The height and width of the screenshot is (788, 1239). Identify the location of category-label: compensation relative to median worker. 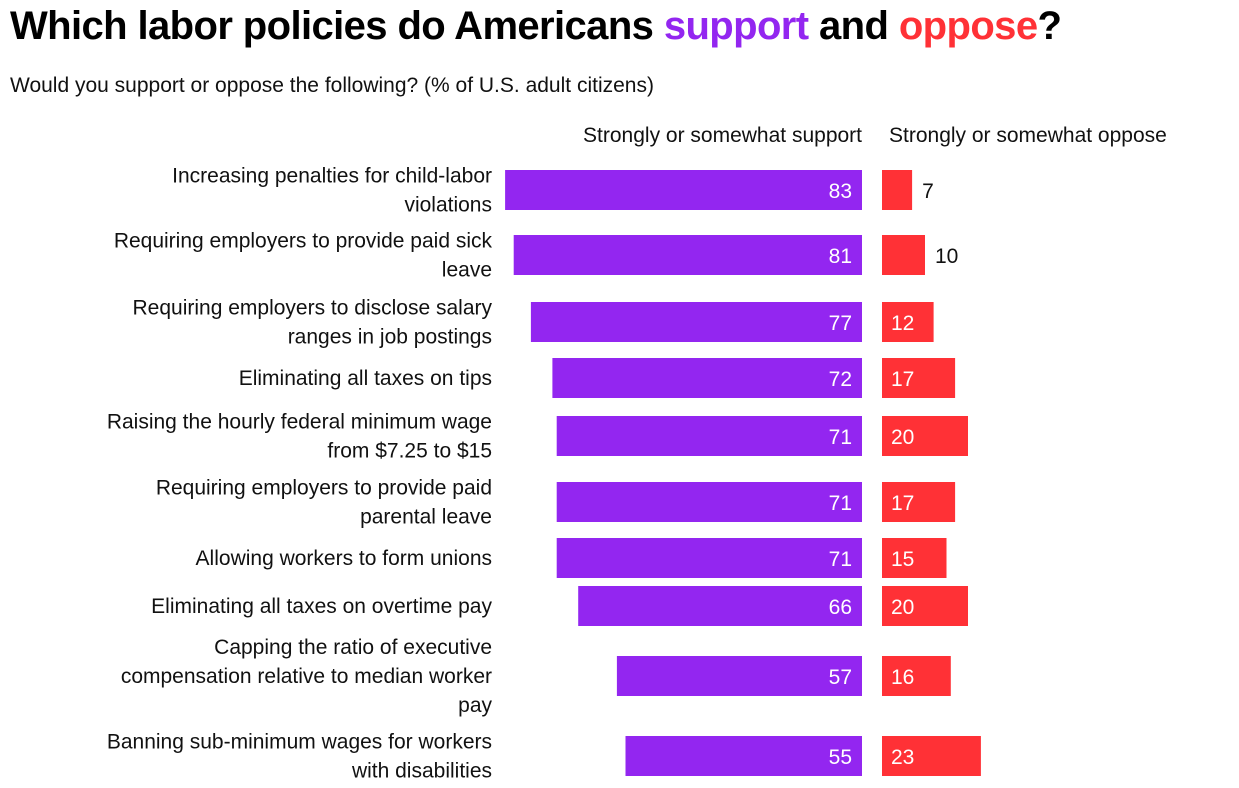
(306, 676).